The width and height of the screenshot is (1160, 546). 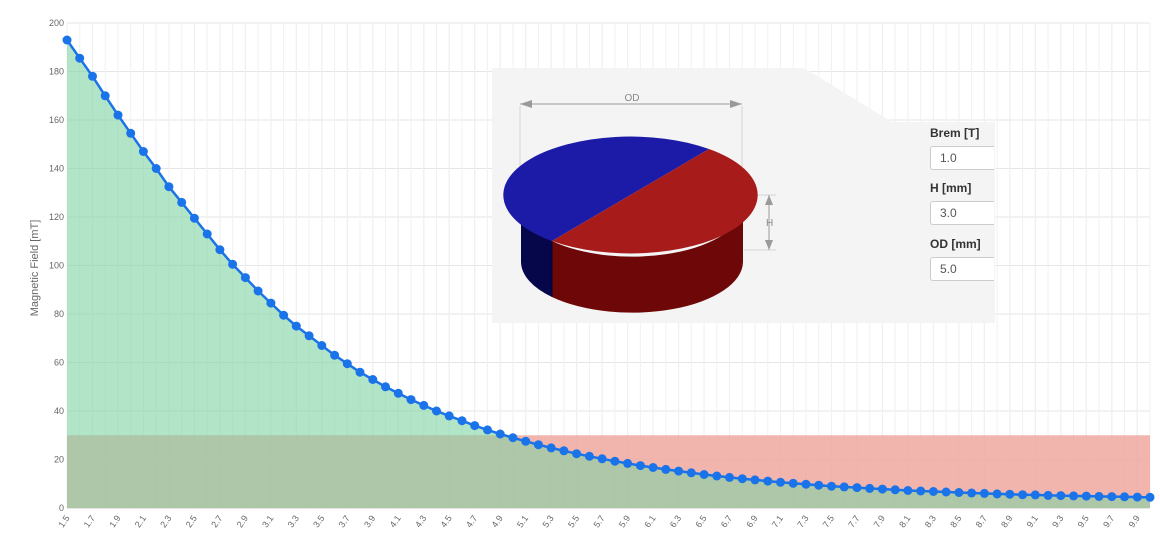 I want to click on height-label: H [mm], so click(x=951, y=188).